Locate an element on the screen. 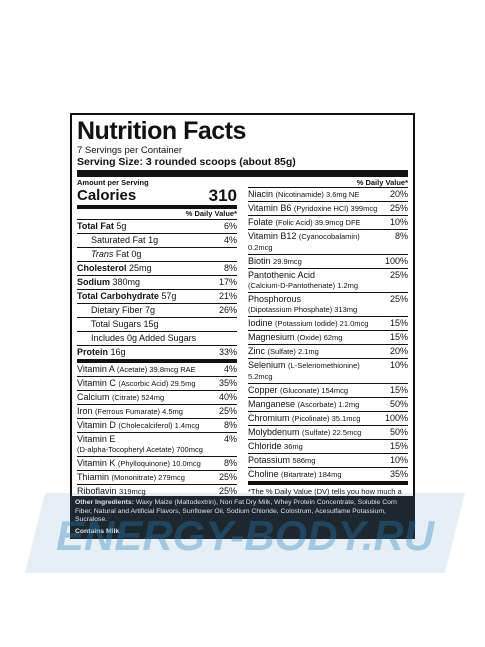 The image size is (485, 647). vitamin-row: Vitamin D (Cholecalciferol) 1.4mcg 8% is located at coordinates (157, 426).